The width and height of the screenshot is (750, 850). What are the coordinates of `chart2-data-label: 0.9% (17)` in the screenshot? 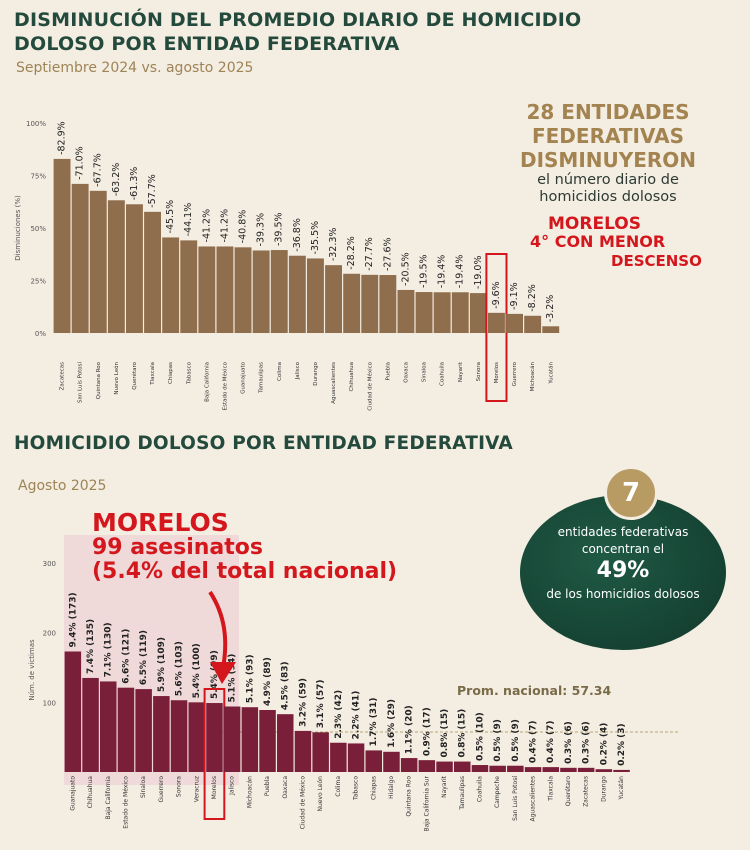 It's located at (427, 731).